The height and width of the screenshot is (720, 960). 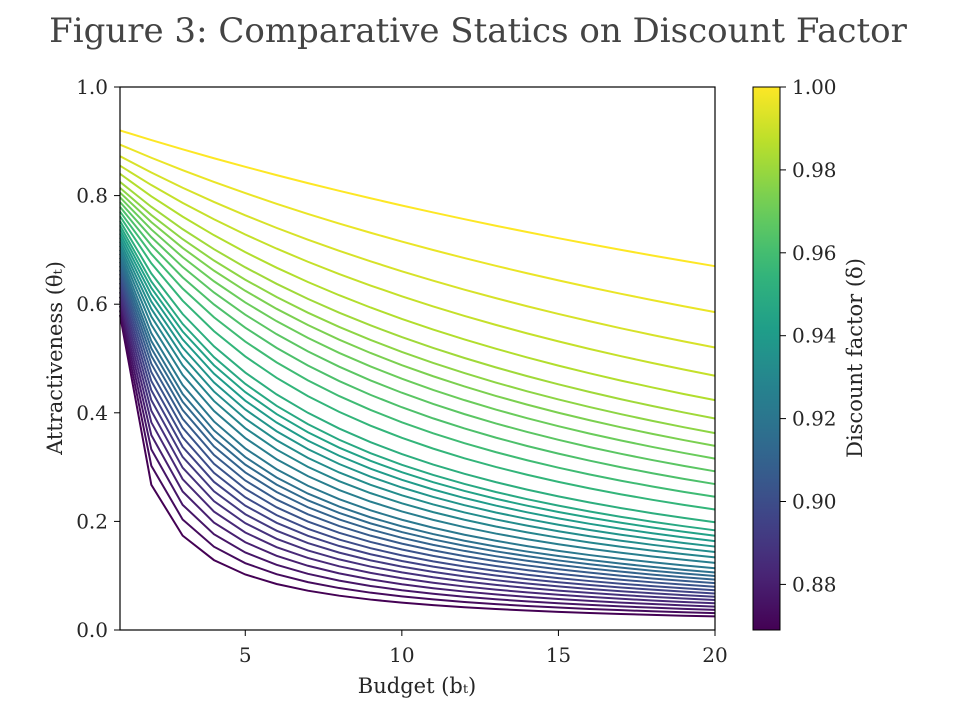 What do you see at coordinates (245, 655) in the screenshot?
I see `x-tick-label: 5` at bounding box center [245, 655].